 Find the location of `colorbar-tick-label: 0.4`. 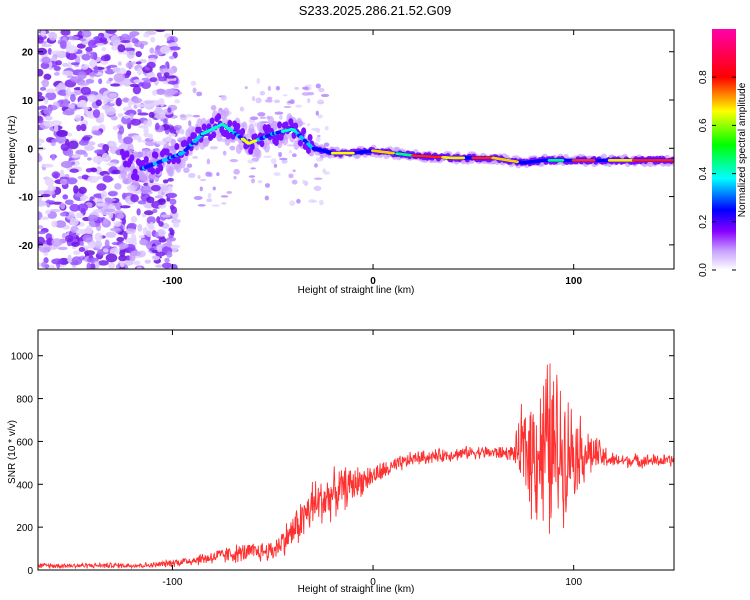

colorbar-tick-label: 0.4 is located at coordinates (703, 173).